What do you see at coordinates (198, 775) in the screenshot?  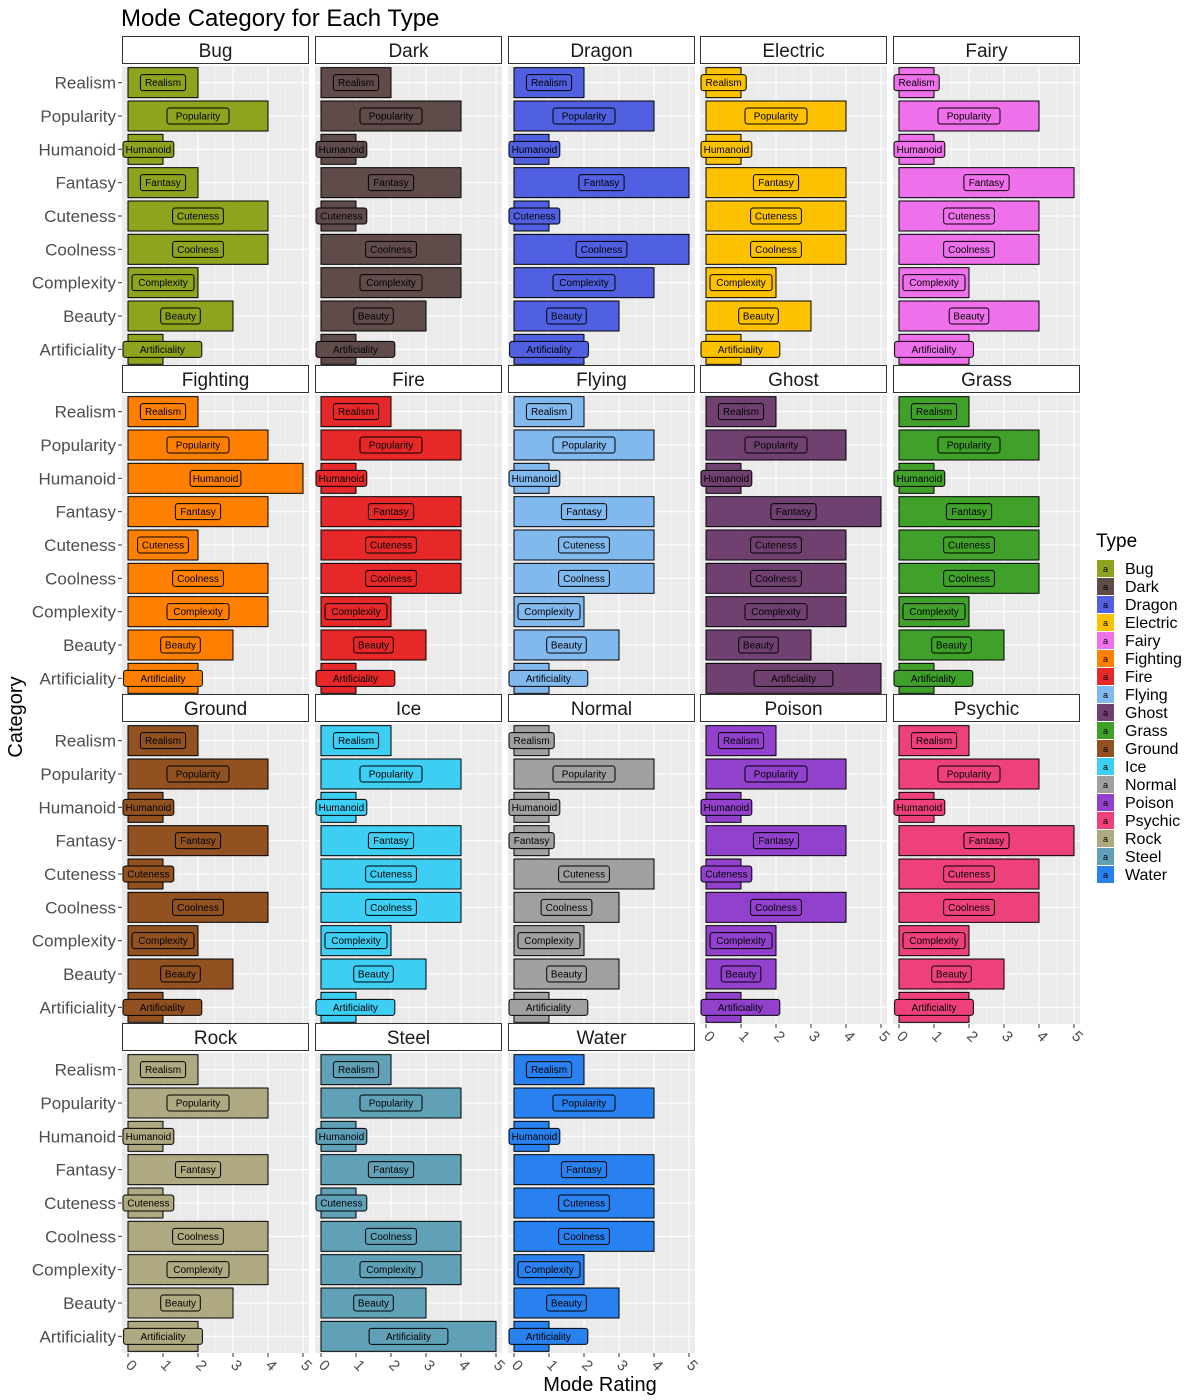 I see `bar-label-text: Popularity` at bounding box center [198, 775].